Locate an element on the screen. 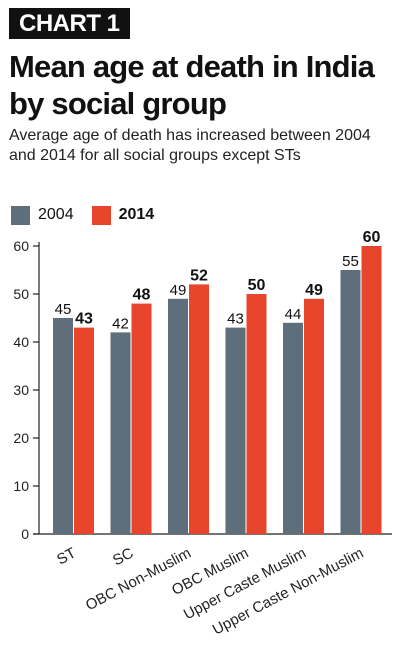 This screenshot has height=647, width=400. legend-item-2014: 2014 is located at coordinates (123, 215).